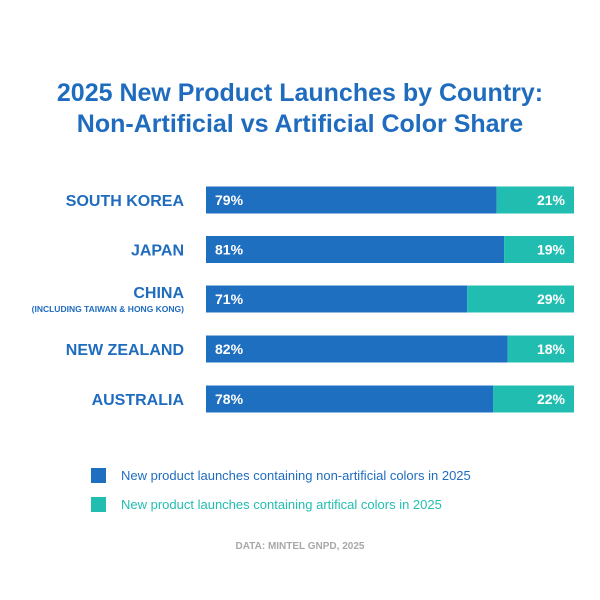  I want to click on data-label-non-artificial-2: 71%, so click(229, 299).